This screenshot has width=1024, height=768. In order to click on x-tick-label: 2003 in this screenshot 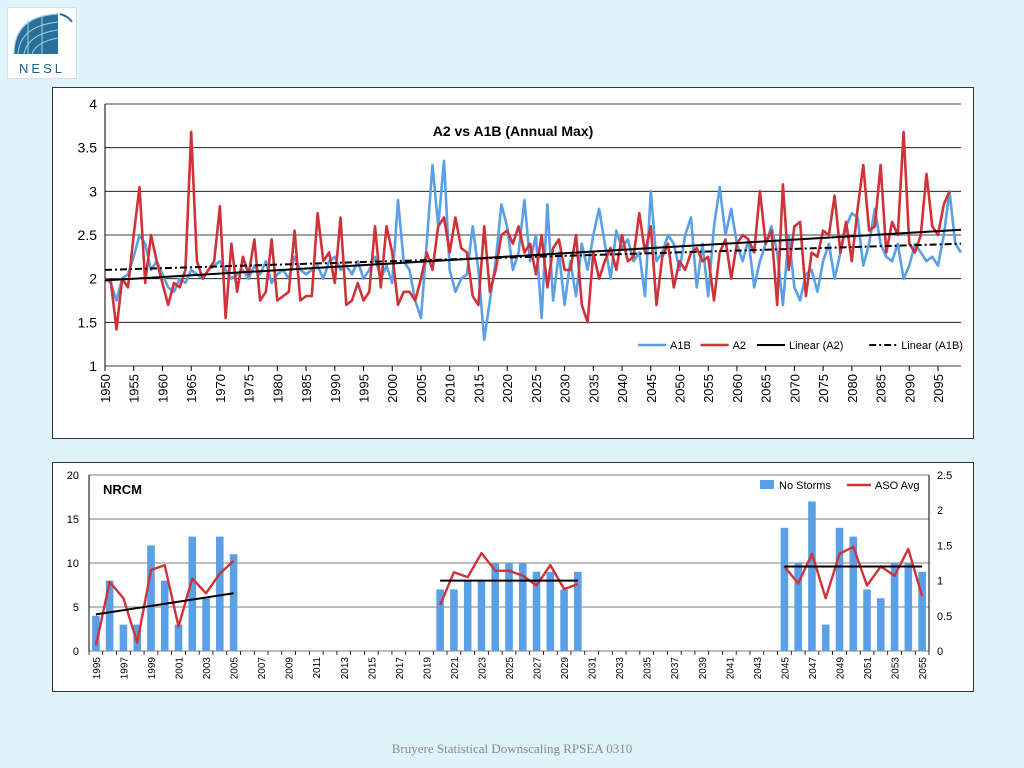, I will do `click(207, 668)`.